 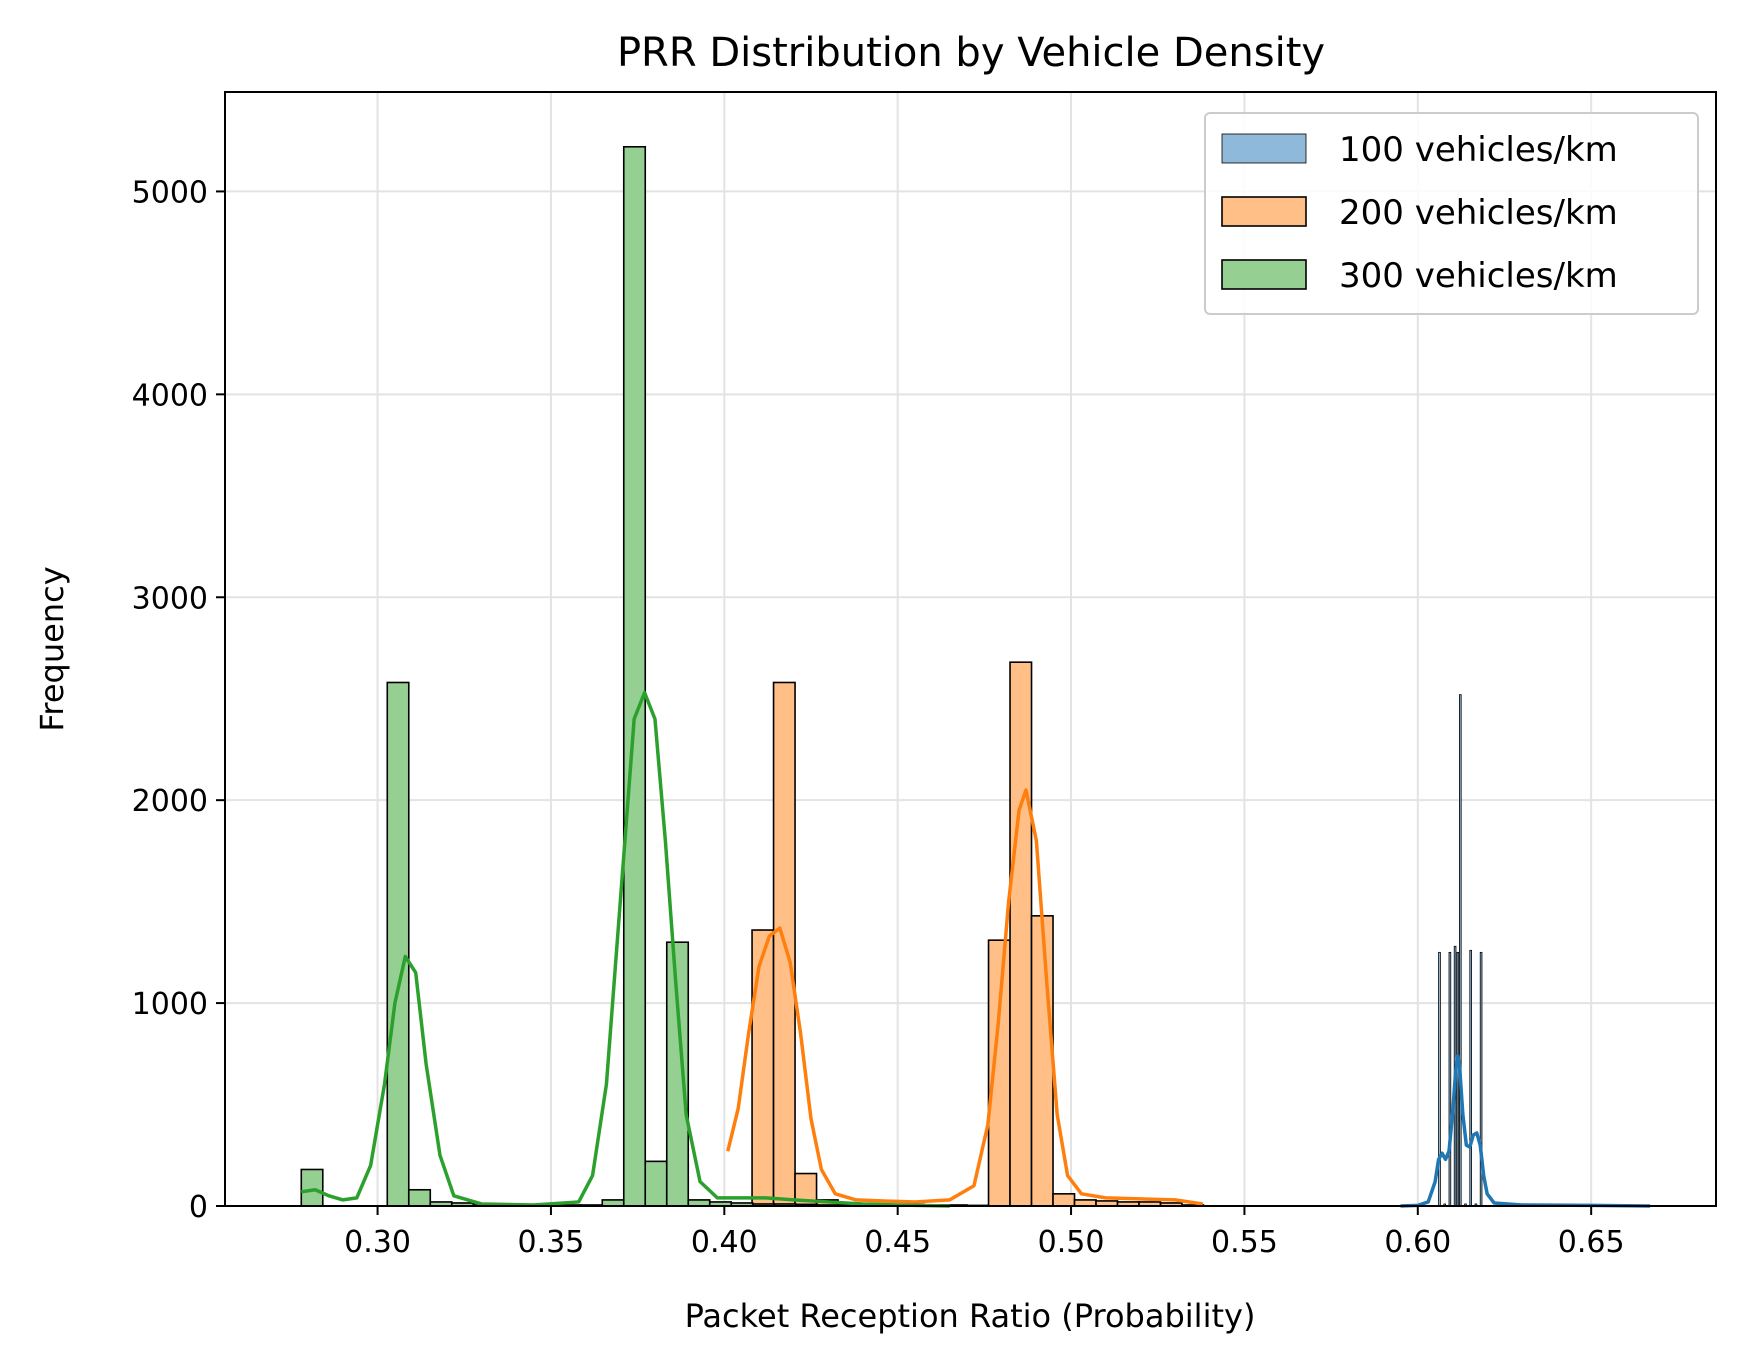 I want to click on y-tick-label-1: 1000, so click(x=170, y=1004).